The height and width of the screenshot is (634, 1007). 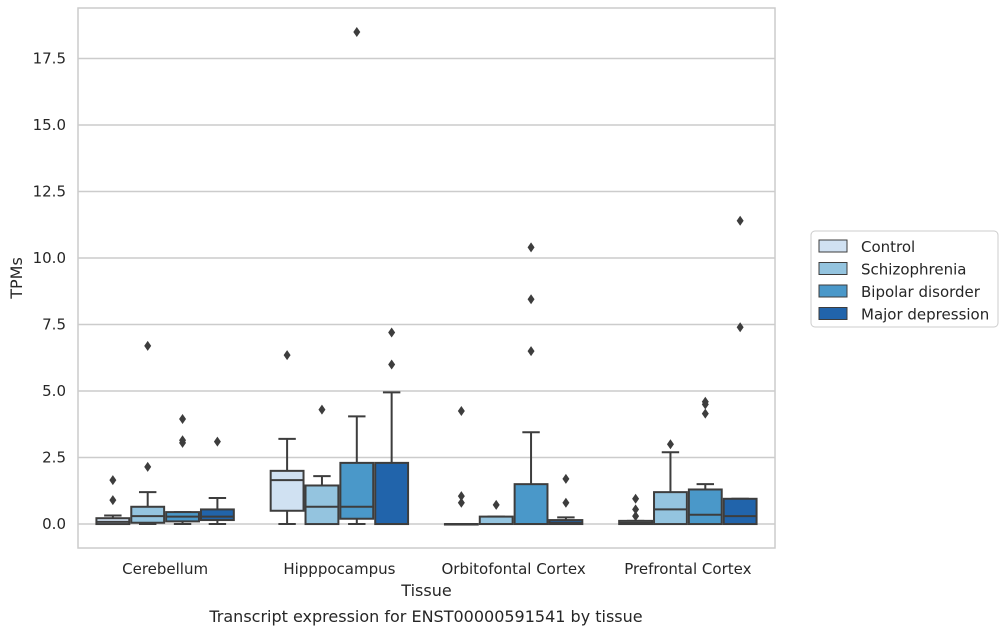 I want to click on x-tick-label: Orbitofontal Cortex, so click(x=514, y=569).